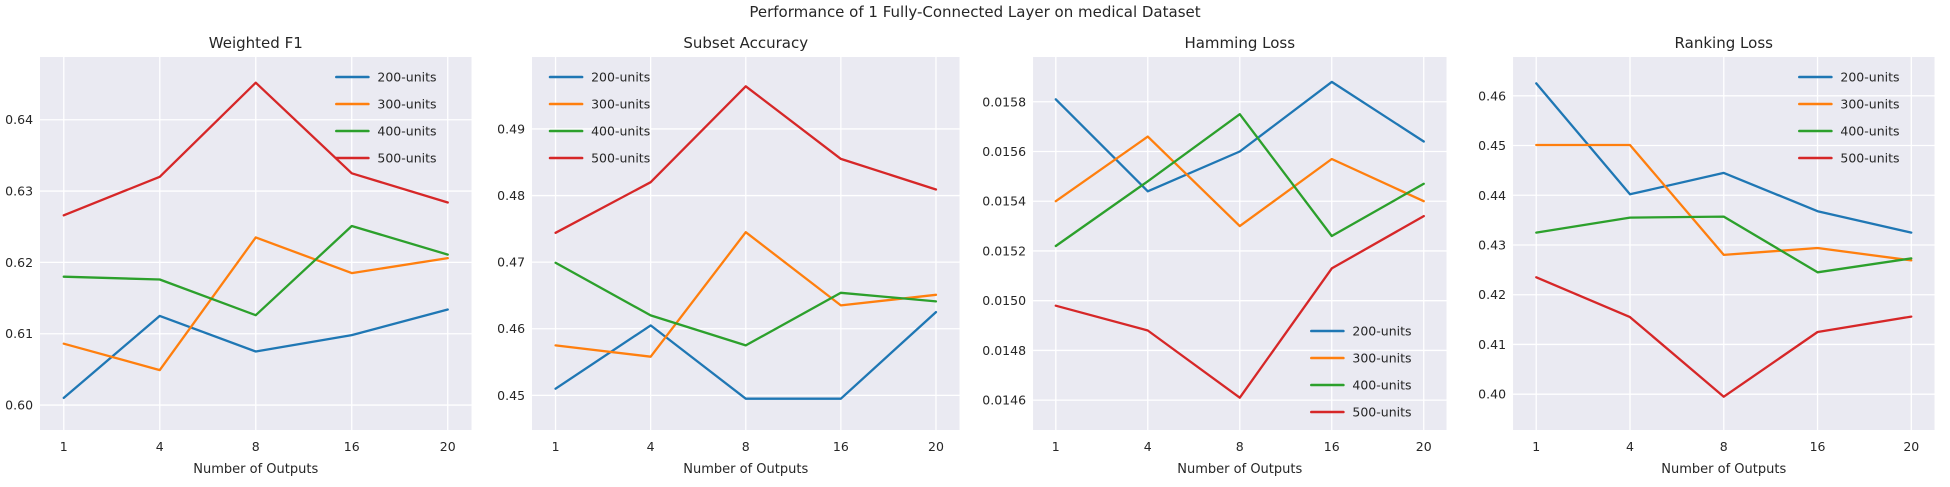  Describe the element at coordinates (1492, 394) in the screenshot. I see `y-tick-label: 0.40` at that location.